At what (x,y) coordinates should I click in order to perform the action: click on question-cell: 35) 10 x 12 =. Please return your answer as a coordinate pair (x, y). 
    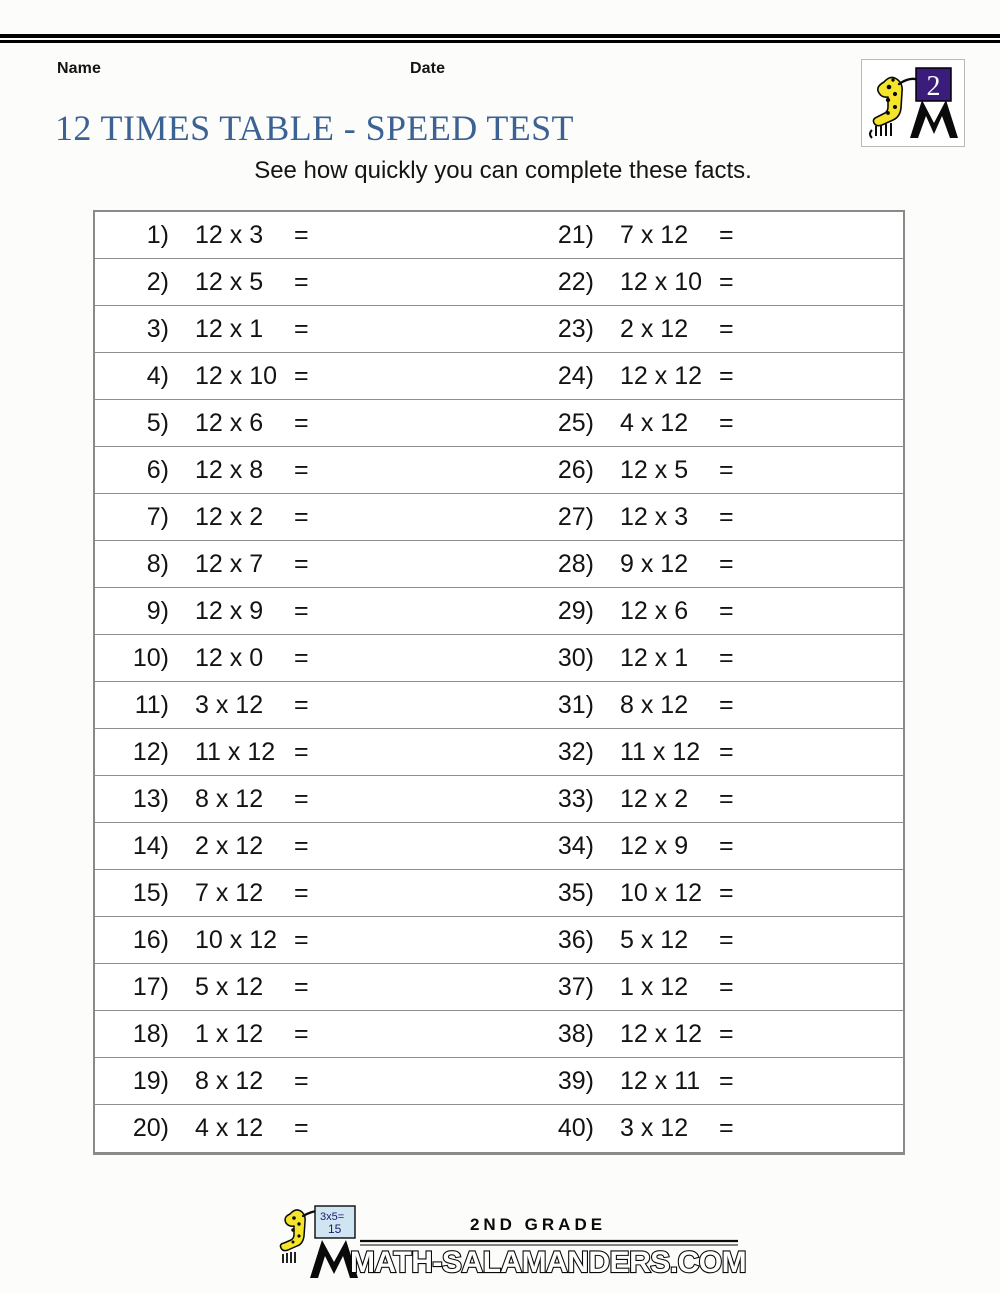
    Looking at the image, I should click on (701, 893).